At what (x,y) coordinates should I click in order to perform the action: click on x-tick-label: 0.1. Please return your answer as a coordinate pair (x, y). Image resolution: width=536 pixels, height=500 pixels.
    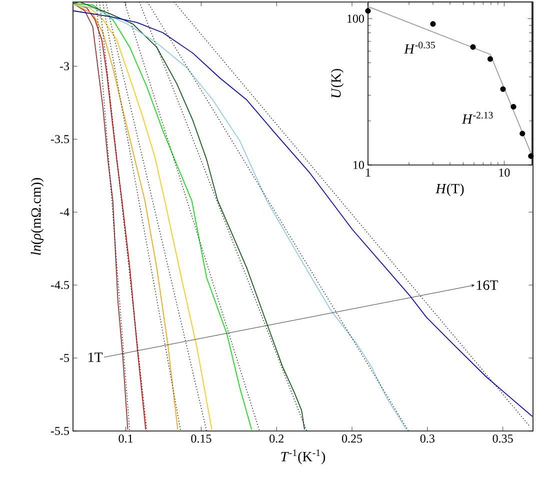
    Looking at the image, I should click on (125, 438).